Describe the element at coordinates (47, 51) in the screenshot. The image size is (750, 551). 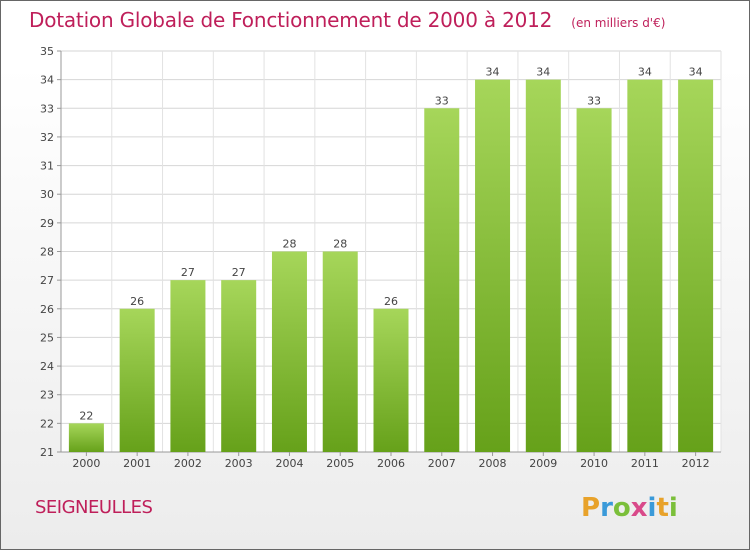
I see `y-tick-label: 35` at that location.